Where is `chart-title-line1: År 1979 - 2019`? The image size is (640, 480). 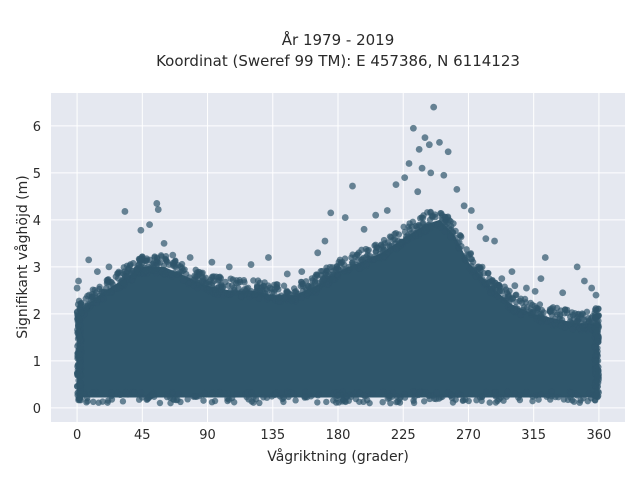
chart-title-line1: År 1979 - 2019 is located at coordinates (338, 39).